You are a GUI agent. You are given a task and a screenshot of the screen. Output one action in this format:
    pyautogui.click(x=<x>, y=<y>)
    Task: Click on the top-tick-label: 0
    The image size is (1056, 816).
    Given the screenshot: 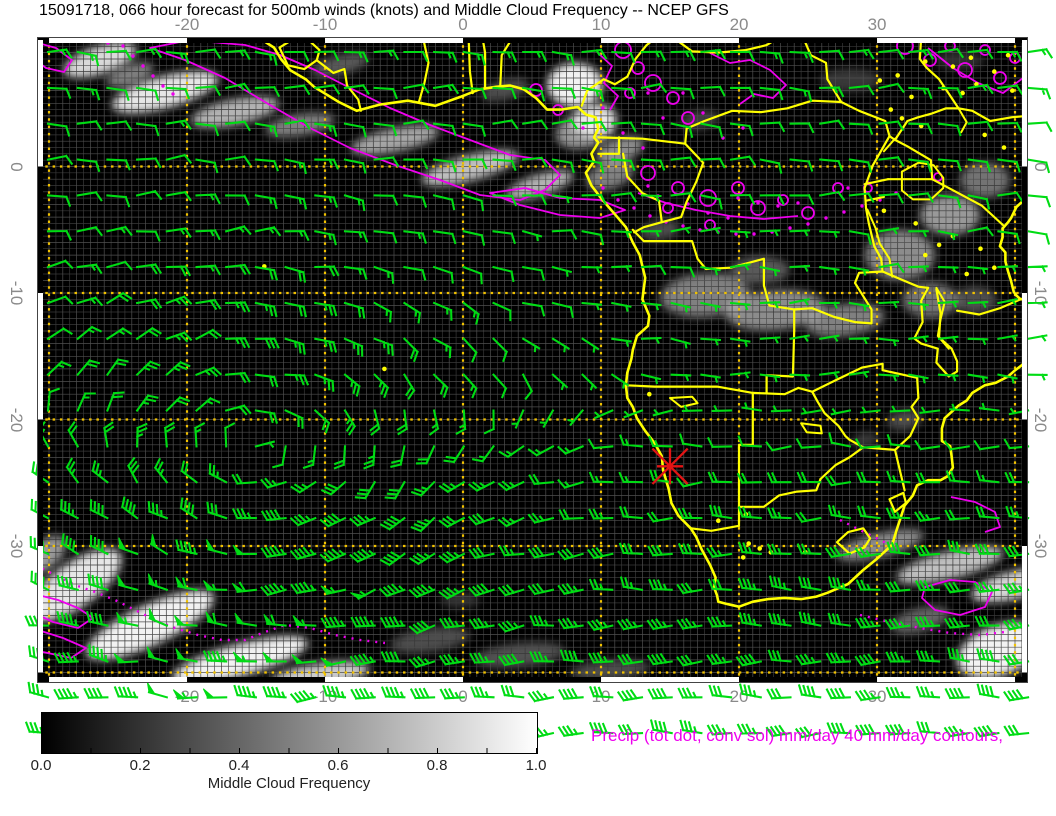 What is the action you would take?
    pyautogui.click(x=463, y=24)
    